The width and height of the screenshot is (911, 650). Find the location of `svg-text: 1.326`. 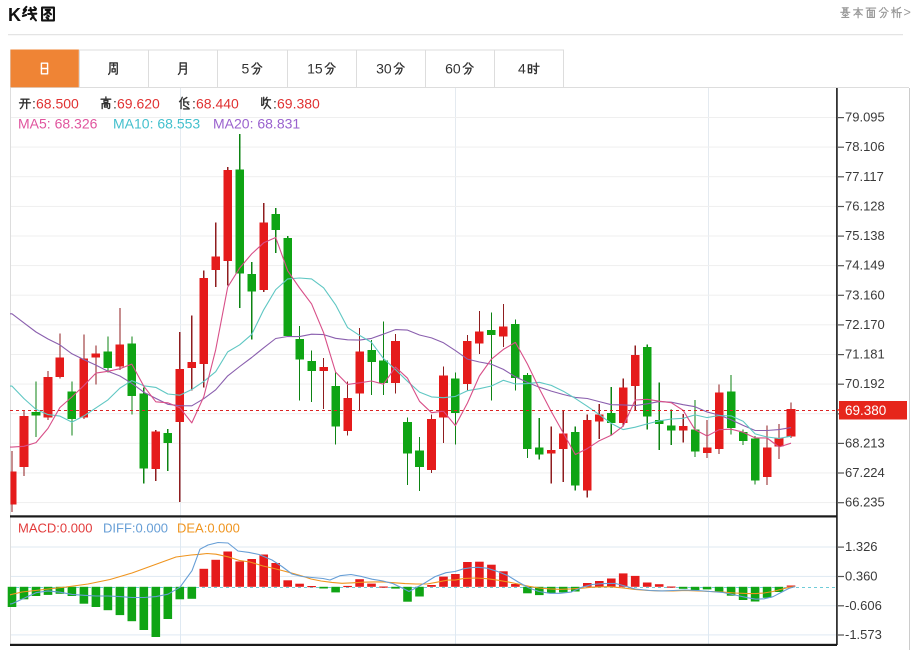

svg-text: 1.326 is located at coordinates (861, 546).